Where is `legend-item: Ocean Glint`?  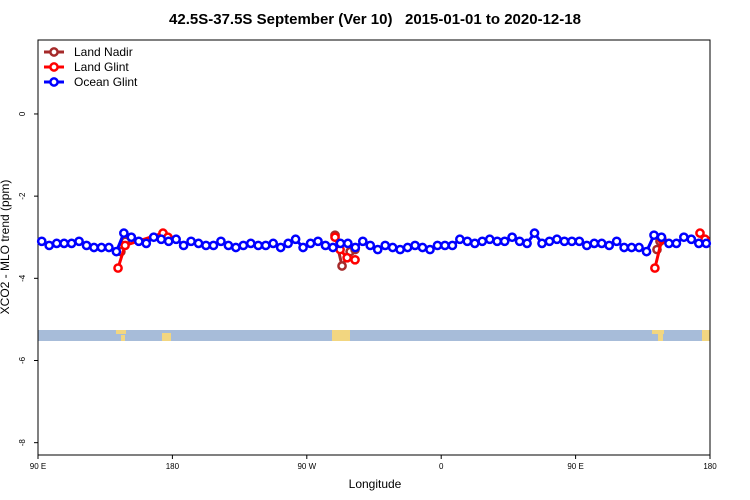
legend-item: Ocean Glint is located at coordinates (91, 82).